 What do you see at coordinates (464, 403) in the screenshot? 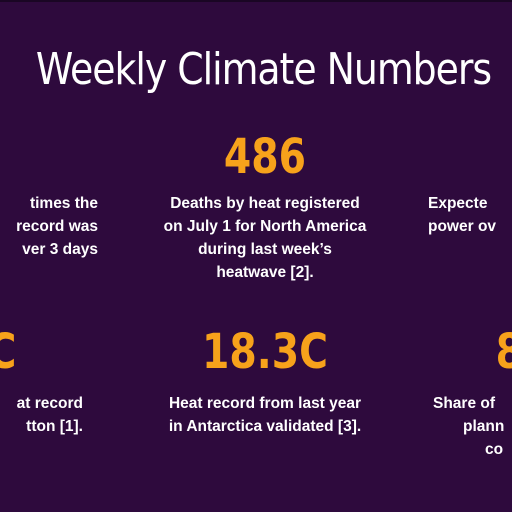
I see `stat-description-line: Share of` at bounding box center [464, 403].